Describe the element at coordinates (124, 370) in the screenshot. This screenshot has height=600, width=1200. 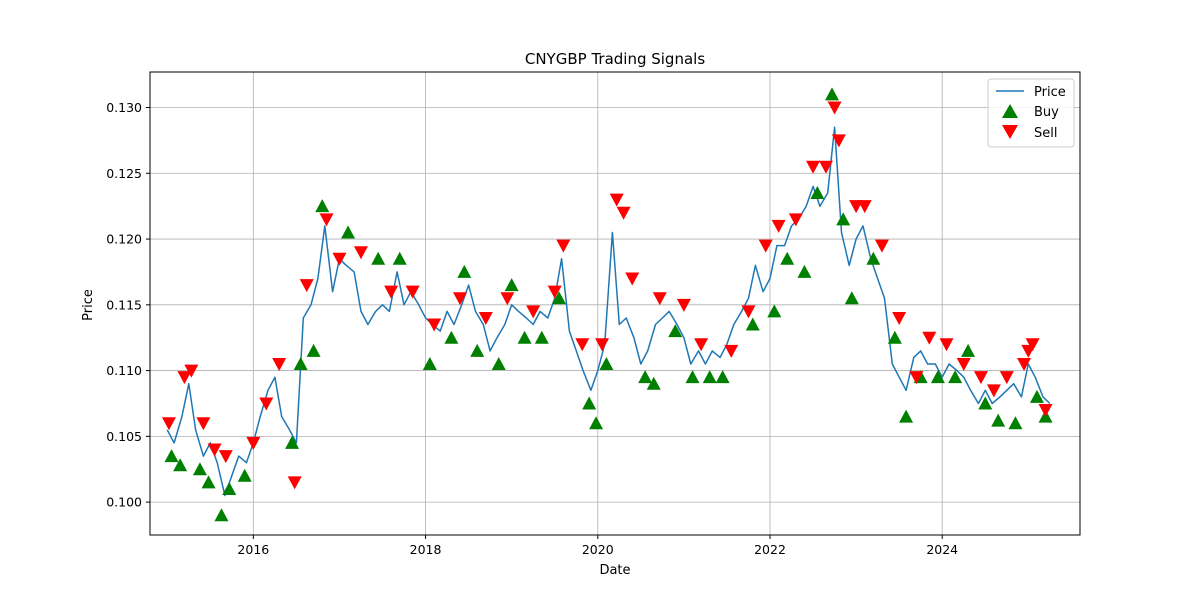
I see `y-tick-label: 0.110` at that location.